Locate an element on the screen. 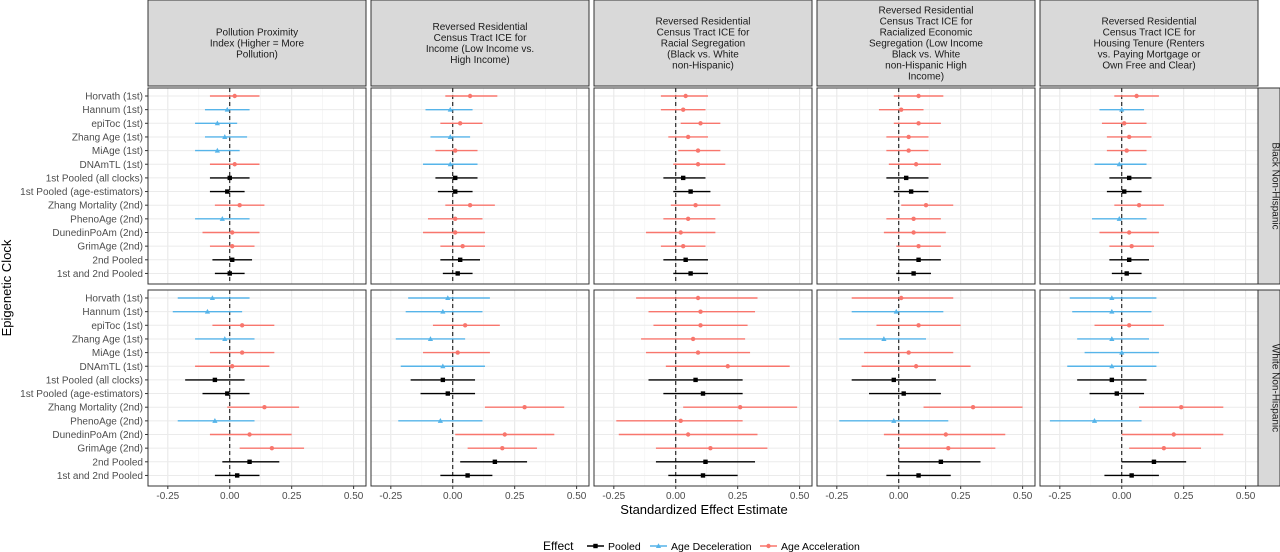 The image size is (1280, 552). legend-key-square is located at coordinates (595, 546).